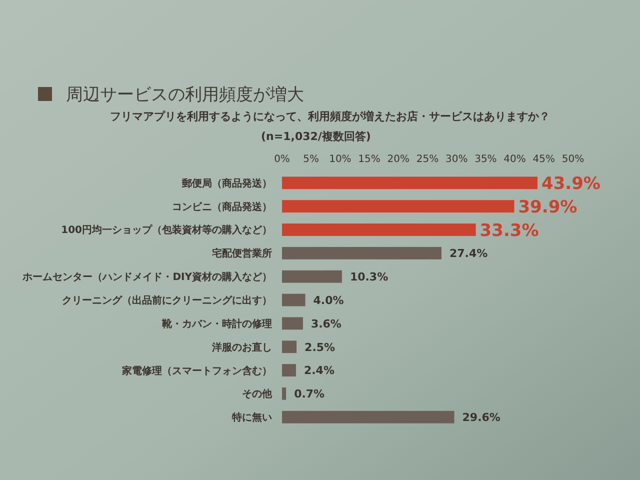 This screenshot has height=480, width=640. What do you see at coordinates (257, 394) in the screenshot?
I see `y-tick-label: その他` at bounding box center [257, 394].